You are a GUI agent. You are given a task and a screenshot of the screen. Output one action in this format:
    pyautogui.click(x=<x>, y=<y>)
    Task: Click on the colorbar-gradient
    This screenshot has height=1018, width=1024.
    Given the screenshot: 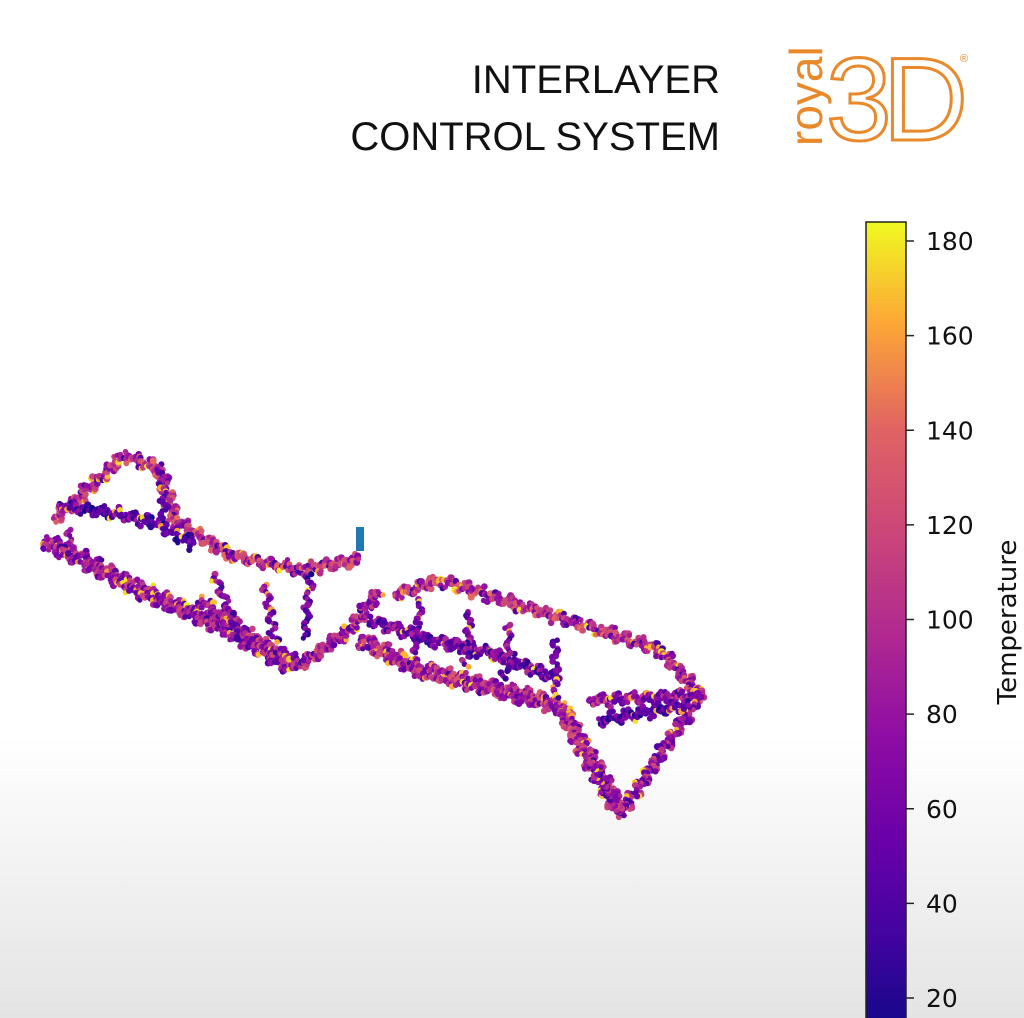 What is the action you would take?
    pyautogui.click(x=886, y=619)
    